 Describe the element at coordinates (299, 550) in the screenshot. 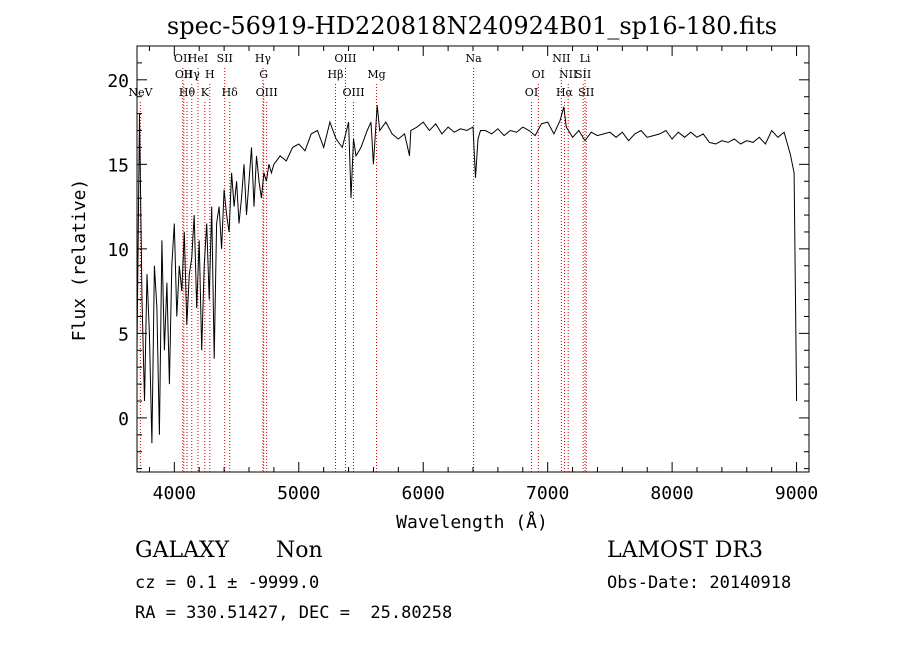

I see `object-subclass: Non` at that location.